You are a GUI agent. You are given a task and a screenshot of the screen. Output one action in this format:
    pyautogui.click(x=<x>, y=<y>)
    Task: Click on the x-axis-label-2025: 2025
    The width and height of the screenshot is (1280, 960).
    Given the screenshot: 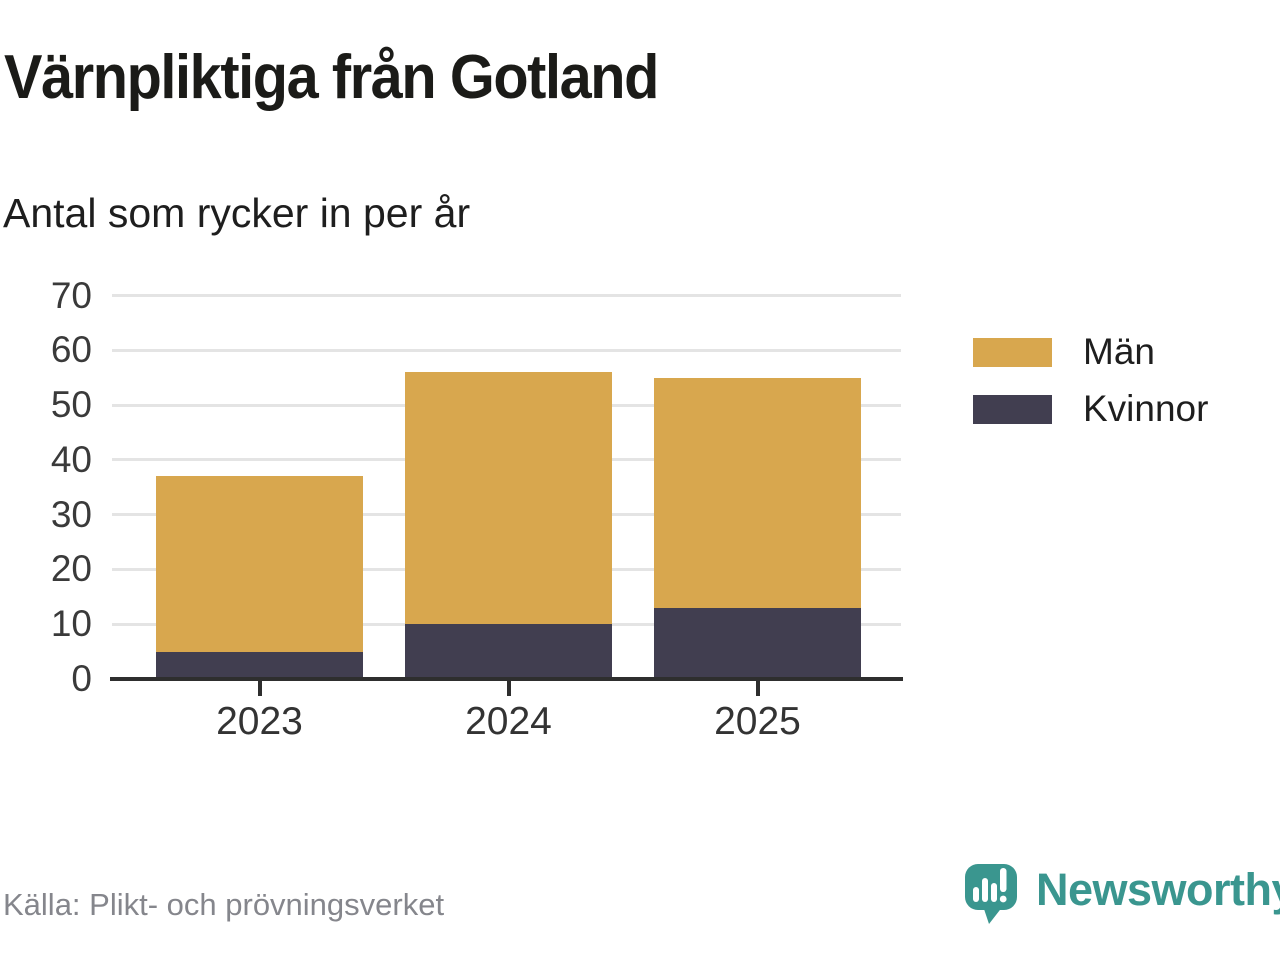 What is the action you would take?
    pyautogui.click(x=757, y=721)
    